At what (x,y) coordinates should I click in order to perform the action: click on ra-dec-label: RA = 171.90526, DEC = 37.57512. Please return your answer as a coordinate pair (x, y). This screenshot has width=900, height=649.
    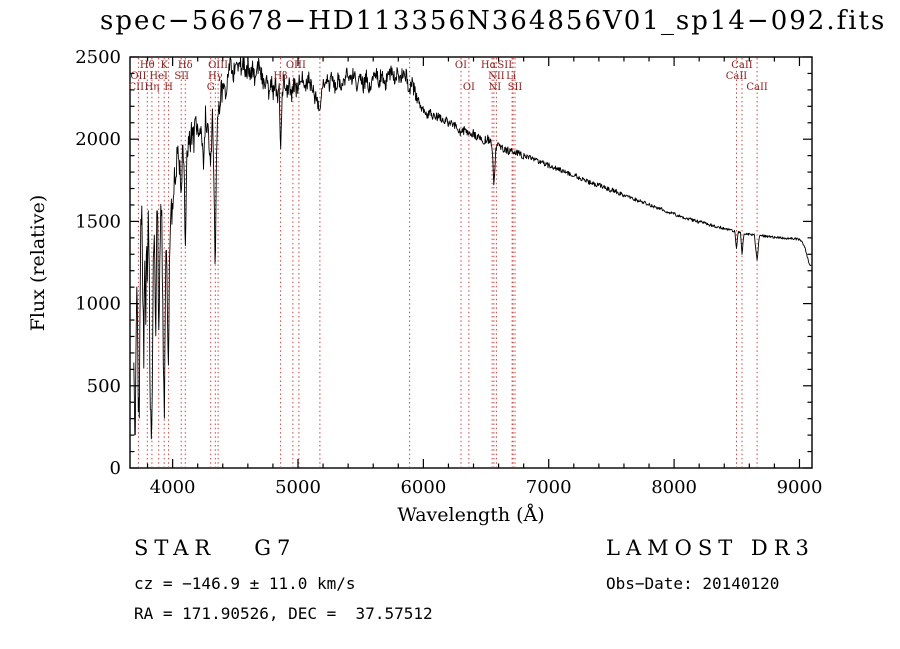
    Looking at the image, I should click on (283, 613).